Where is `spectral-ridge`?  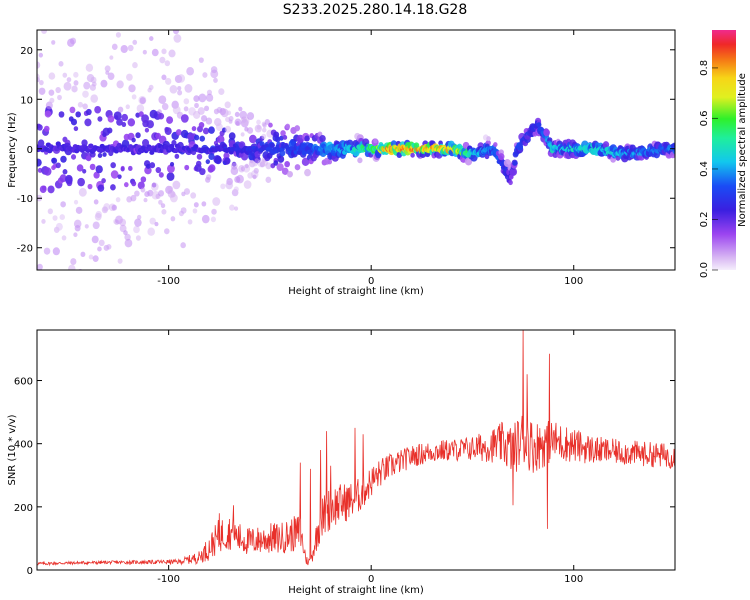
spectral-ridge is located at coordinates (272, 145).